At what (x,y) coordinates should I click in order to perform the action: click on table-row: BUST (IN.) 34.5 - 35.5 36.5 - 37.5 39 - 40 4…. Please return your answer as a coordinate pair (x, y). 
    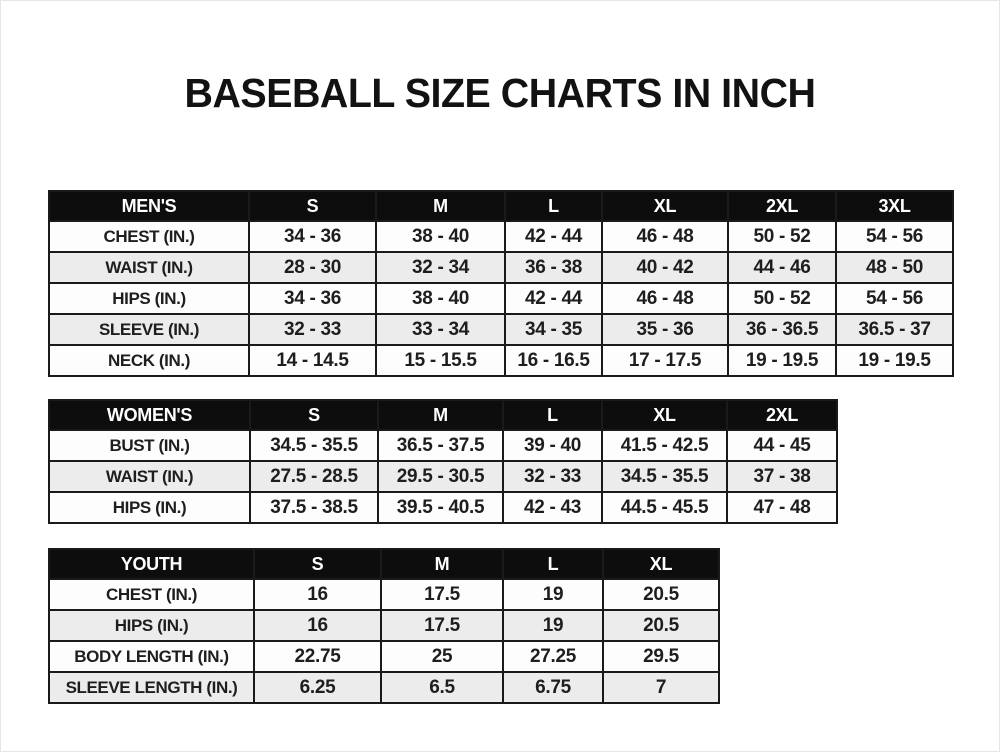
    Looking at the image, I should click on (443, 445).